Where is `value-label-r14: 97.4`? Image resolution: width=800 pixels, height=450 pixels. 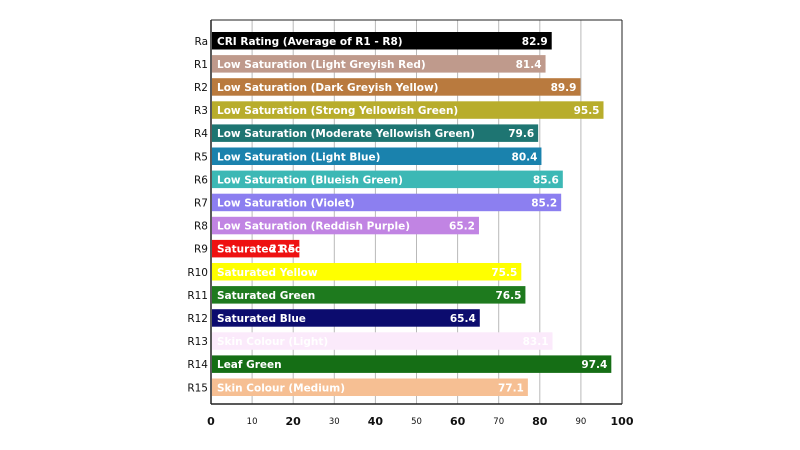
value-label-r14: 97.4 is located at coordinates (594, 365).